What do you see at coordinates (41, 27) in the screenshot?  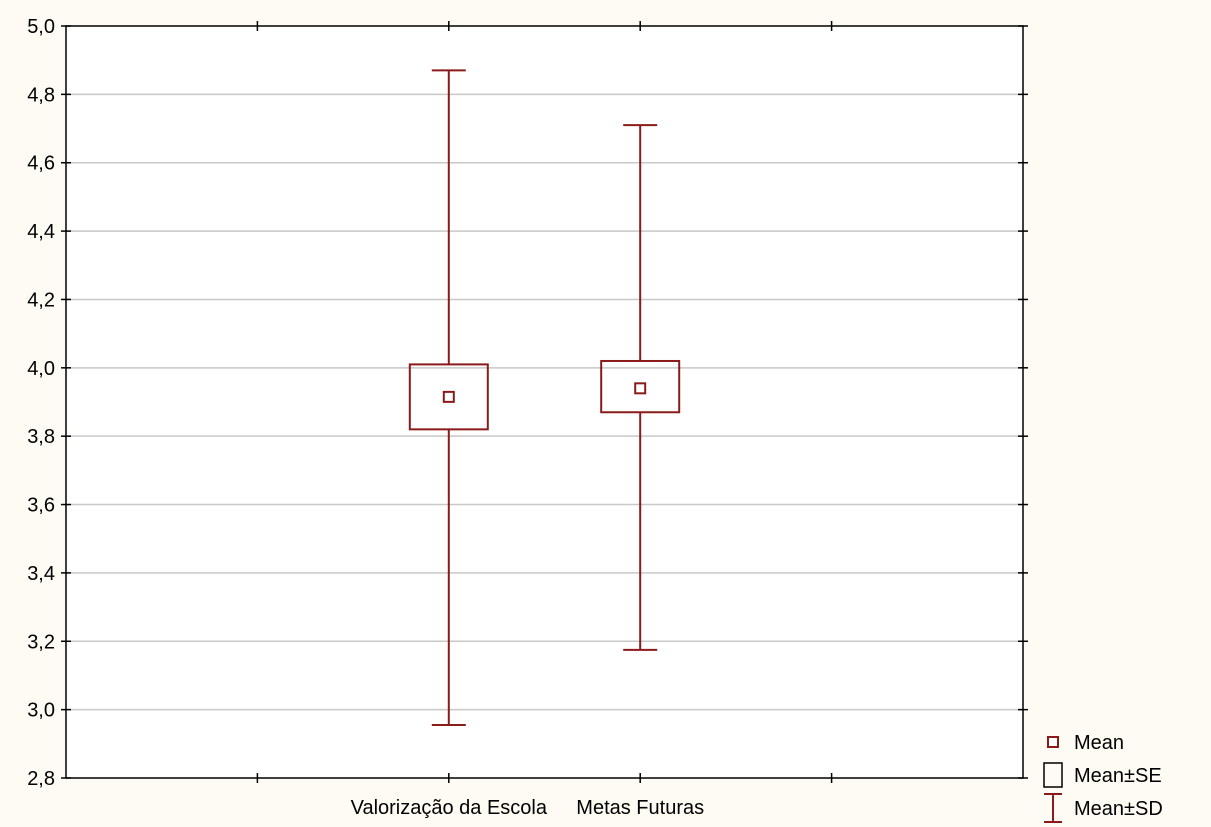 I see `y-tick-label: 5,0` at bounding box center [41, 27].